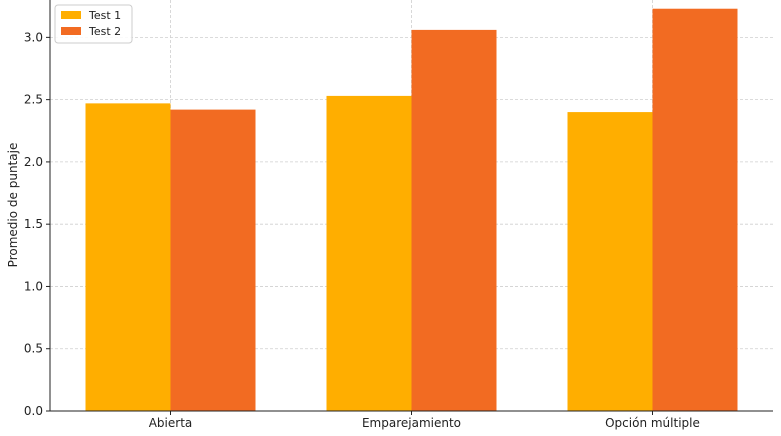 This screenshot has width=781, height=436. What do you see at coordinates (33, 286) in the screenshot?
I see `y-tick-label: 1.0` at bounding box center [33, 286].